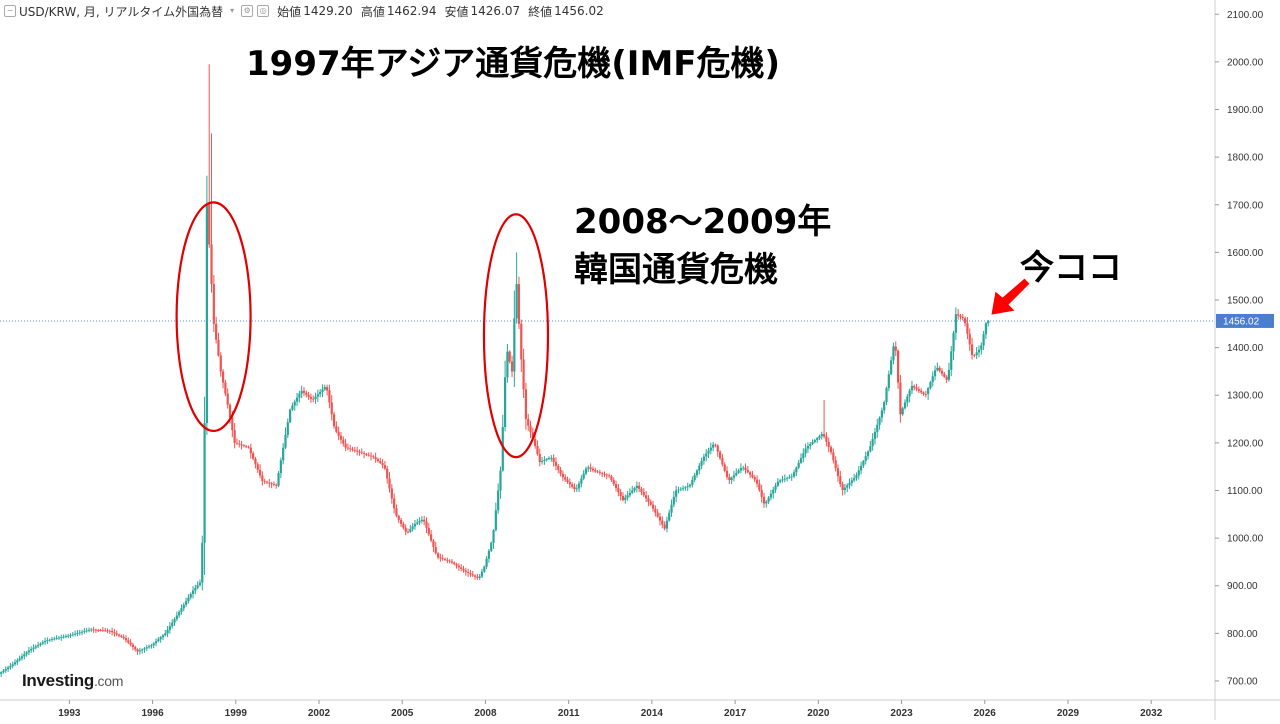  I want to click on last-price-label: 1456.02, so click(1241, 321).